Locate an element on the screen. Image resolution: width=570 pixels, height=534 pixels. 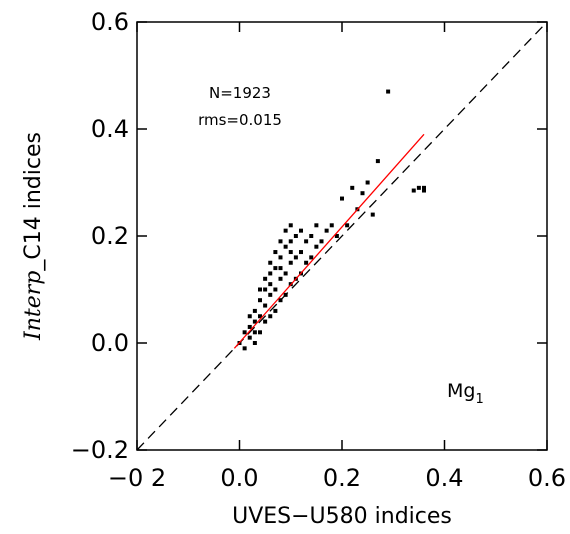
x-axis-label: UVES−U580 indices is located at coordinates (342, 516).